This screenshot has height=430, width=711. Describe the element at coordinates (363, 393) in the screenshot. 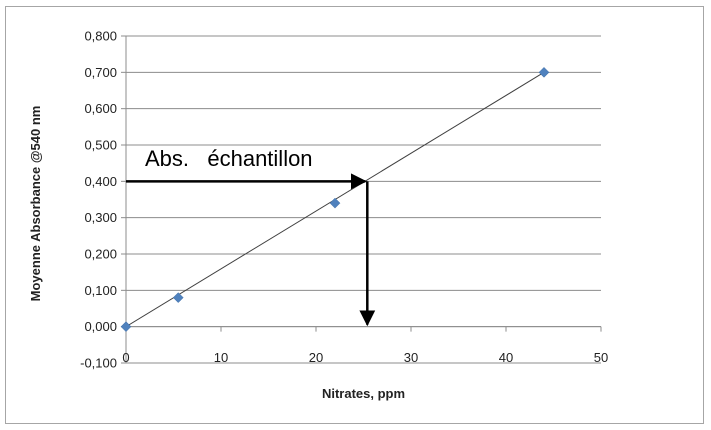

I see `x-axis-title: Nitrates, ppm` at that location.